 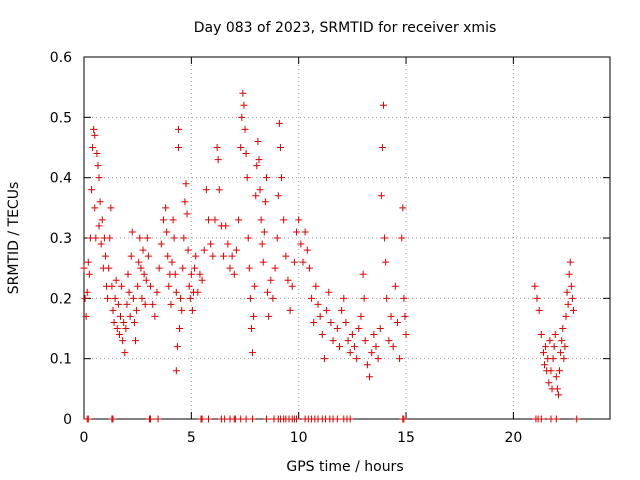 What do you see at coordinates (14, 238) in the screenshot?
I see `y-axis-title: SRMTID / TECUs` at bounding box center [14, 238].